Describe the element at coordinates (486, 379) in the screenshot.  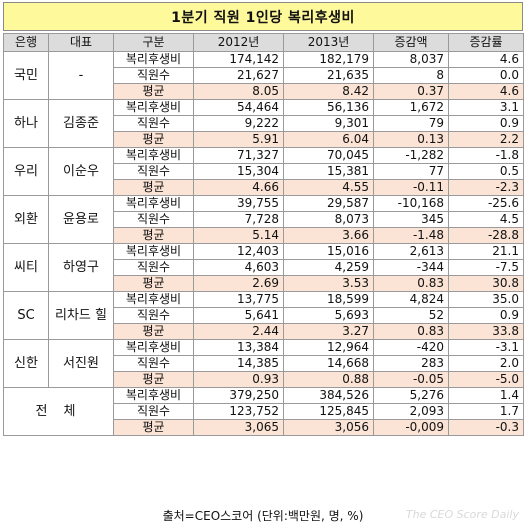
I see `rate-cell: -5.0` at that location.